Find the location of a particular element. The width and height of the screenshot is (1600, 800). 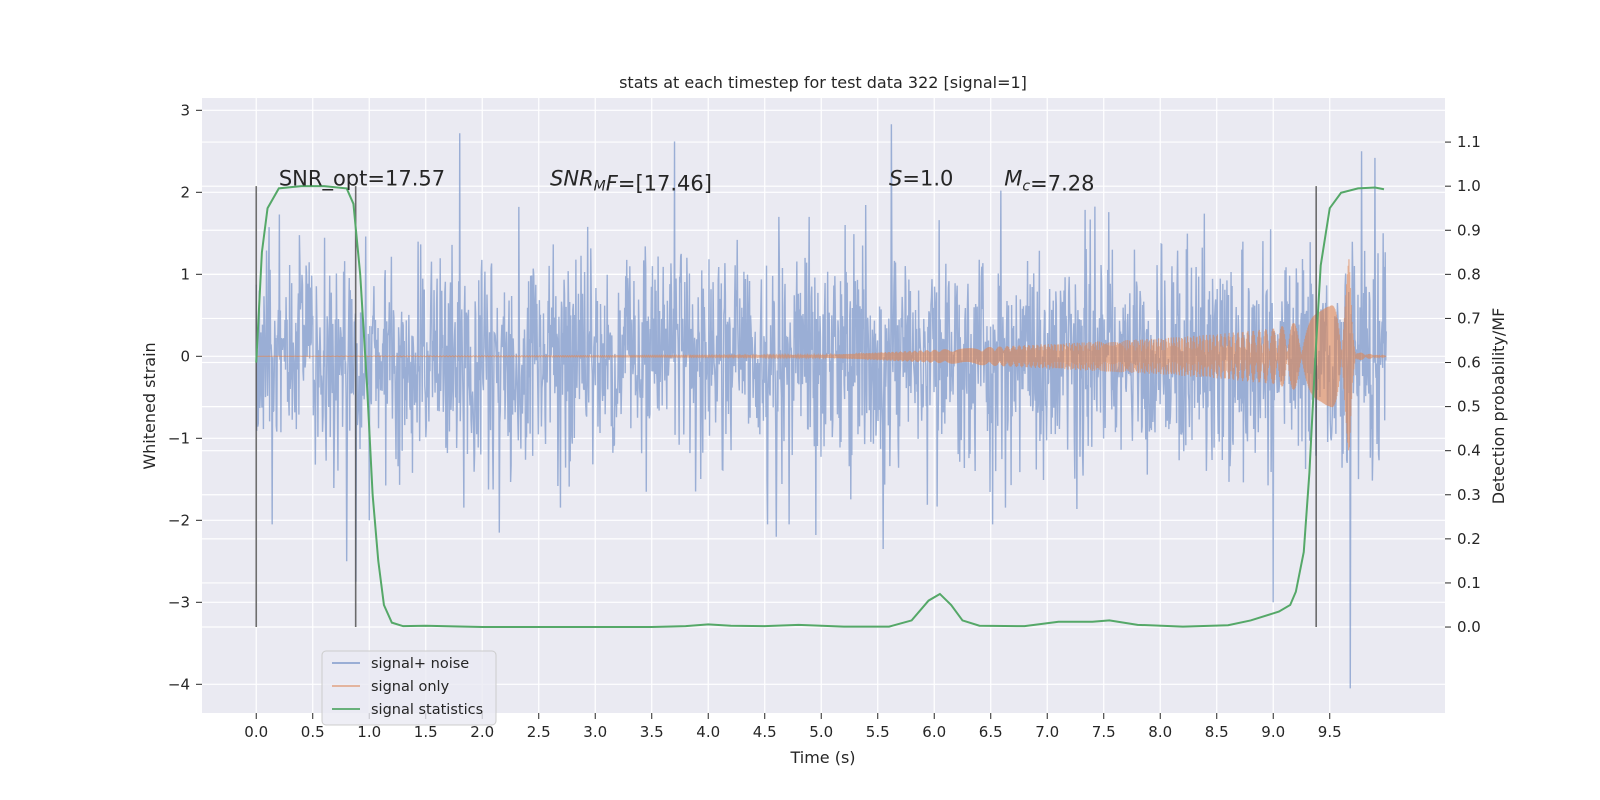

y2-tick-label: 0.4 is located at coordinates (1469, 451).